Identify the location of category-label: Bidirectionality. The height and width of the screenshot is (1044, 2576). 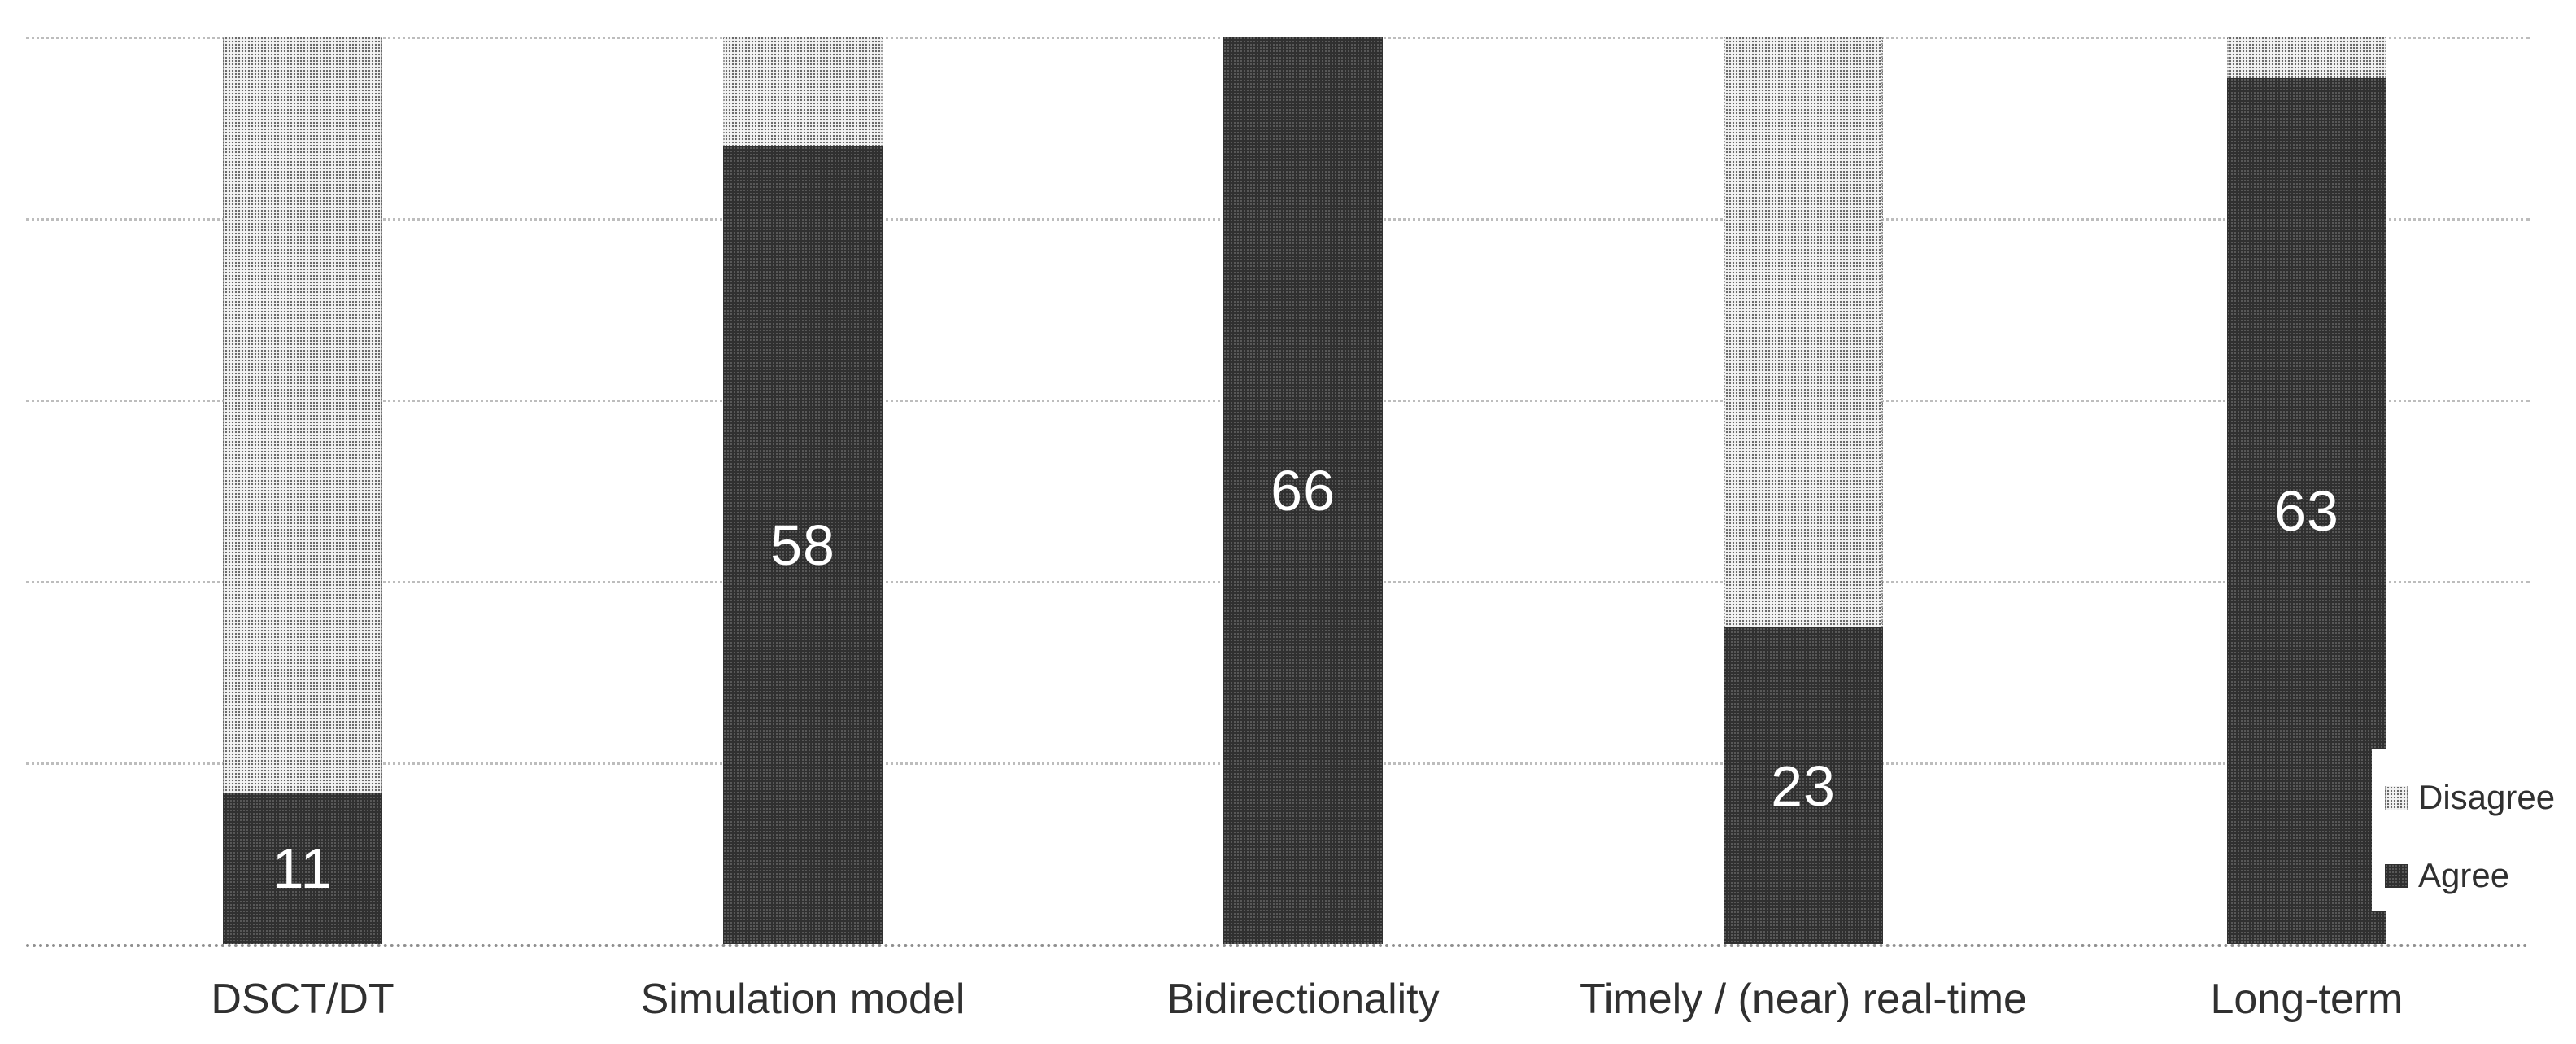
(1303, 999).